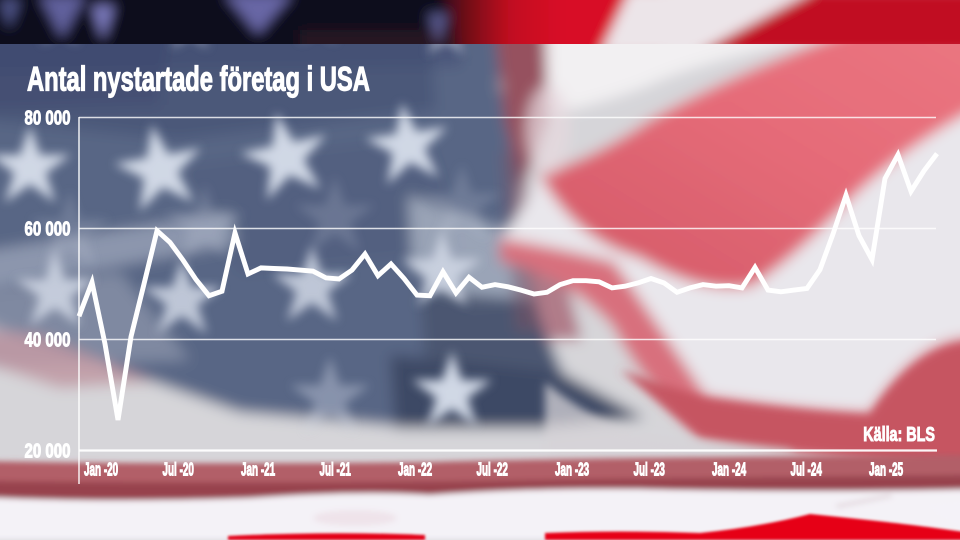  What do you see at coordinates (729, 471) in the screenshot?
I see `svg-text: Jan -24` at bounding box center [729, 471].